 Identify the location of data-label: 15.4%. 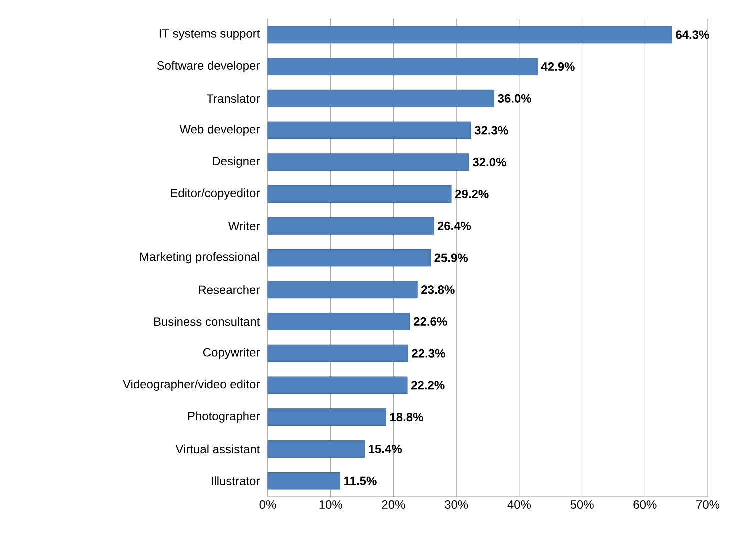
(385, 449).